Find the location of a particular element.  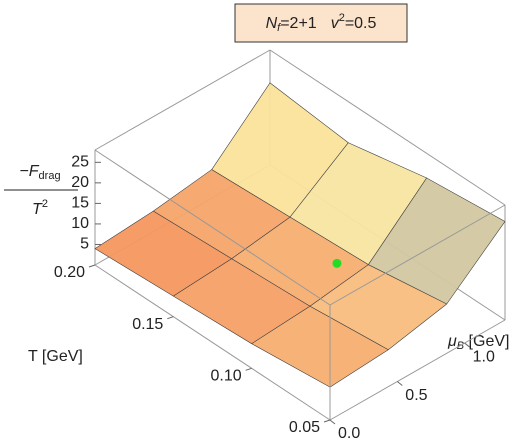

z-label-den: T2 is located at coordinates (40, 208).